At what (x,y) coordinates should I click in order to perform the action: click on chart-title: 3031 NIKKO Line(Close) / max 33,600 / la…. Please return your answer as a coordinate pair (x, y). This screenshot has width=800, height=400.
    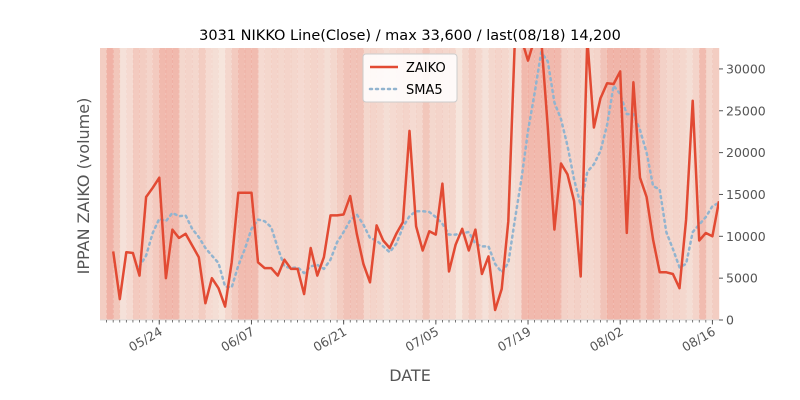
    Looking at the image, I should click on (410, 36).